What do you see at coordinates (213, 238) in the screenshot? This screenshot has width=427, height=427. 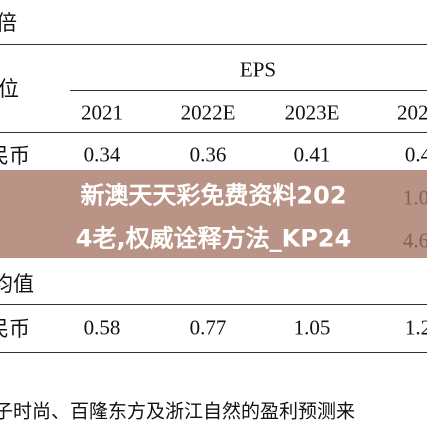 I see `overlay-line: 4老,权威诠释方法_KP24` at bounding box center [213, 238].